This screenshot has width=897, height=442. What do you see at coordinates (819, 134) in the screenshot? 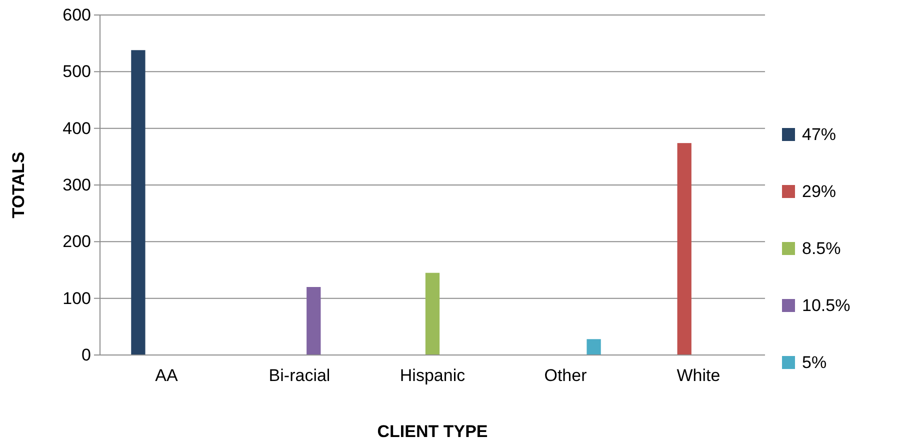
I see `legend-label: 47%` at bounding box center [819, 134].